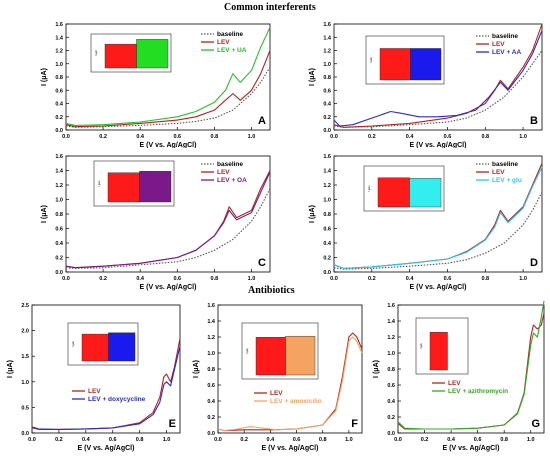 Image resolution: width=550 pixels, height=457 pixels. I want to click on series-line-lev-ua, so click(168, 76).